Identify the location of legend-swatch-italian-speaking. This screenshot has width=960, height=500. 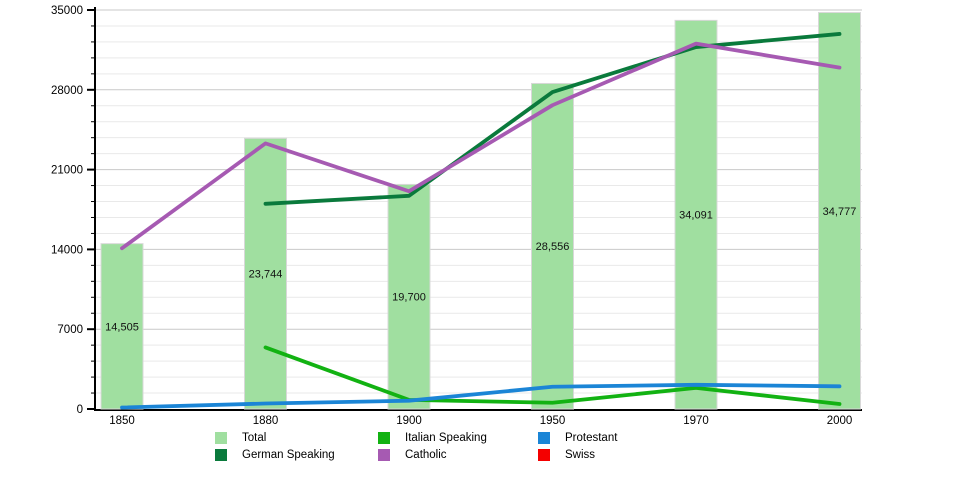
(384, 437).